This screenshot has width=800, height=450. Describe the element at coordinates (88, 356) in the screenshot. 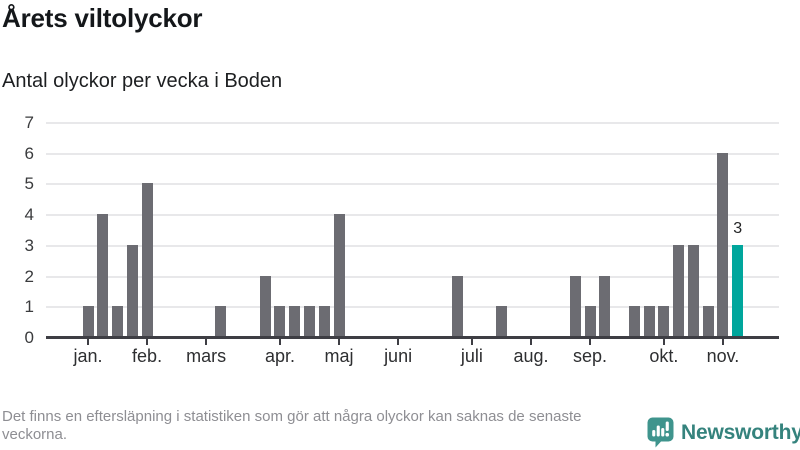

I see `month-label: jan.` at that location.